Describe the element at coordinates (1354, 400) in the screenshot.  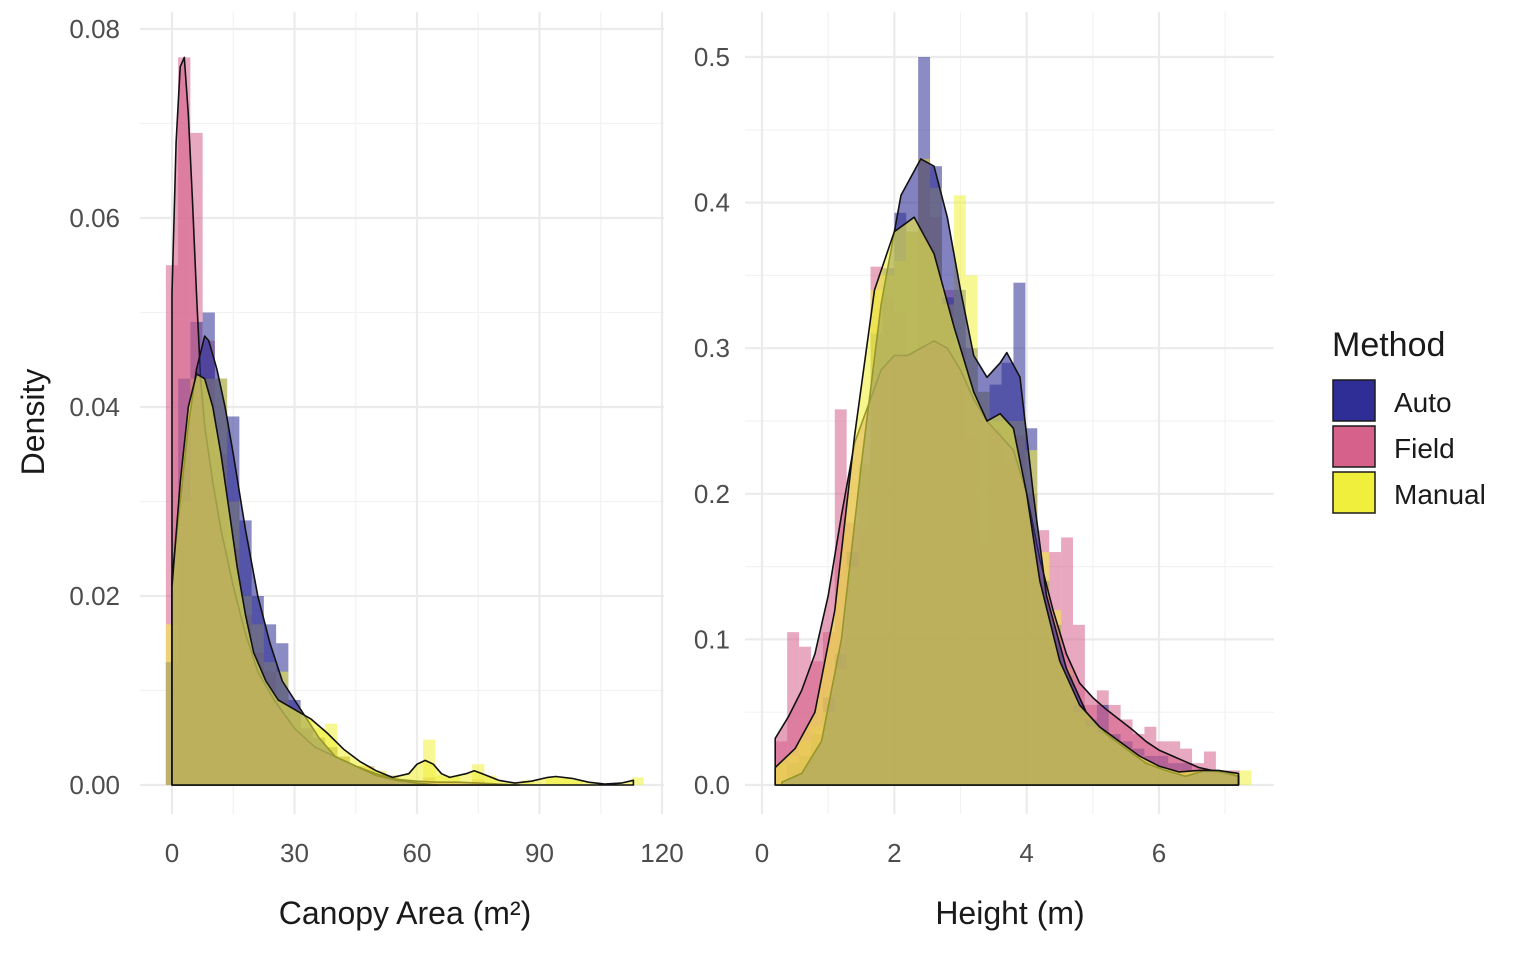
I see `legend-swatch-auto` at that location.